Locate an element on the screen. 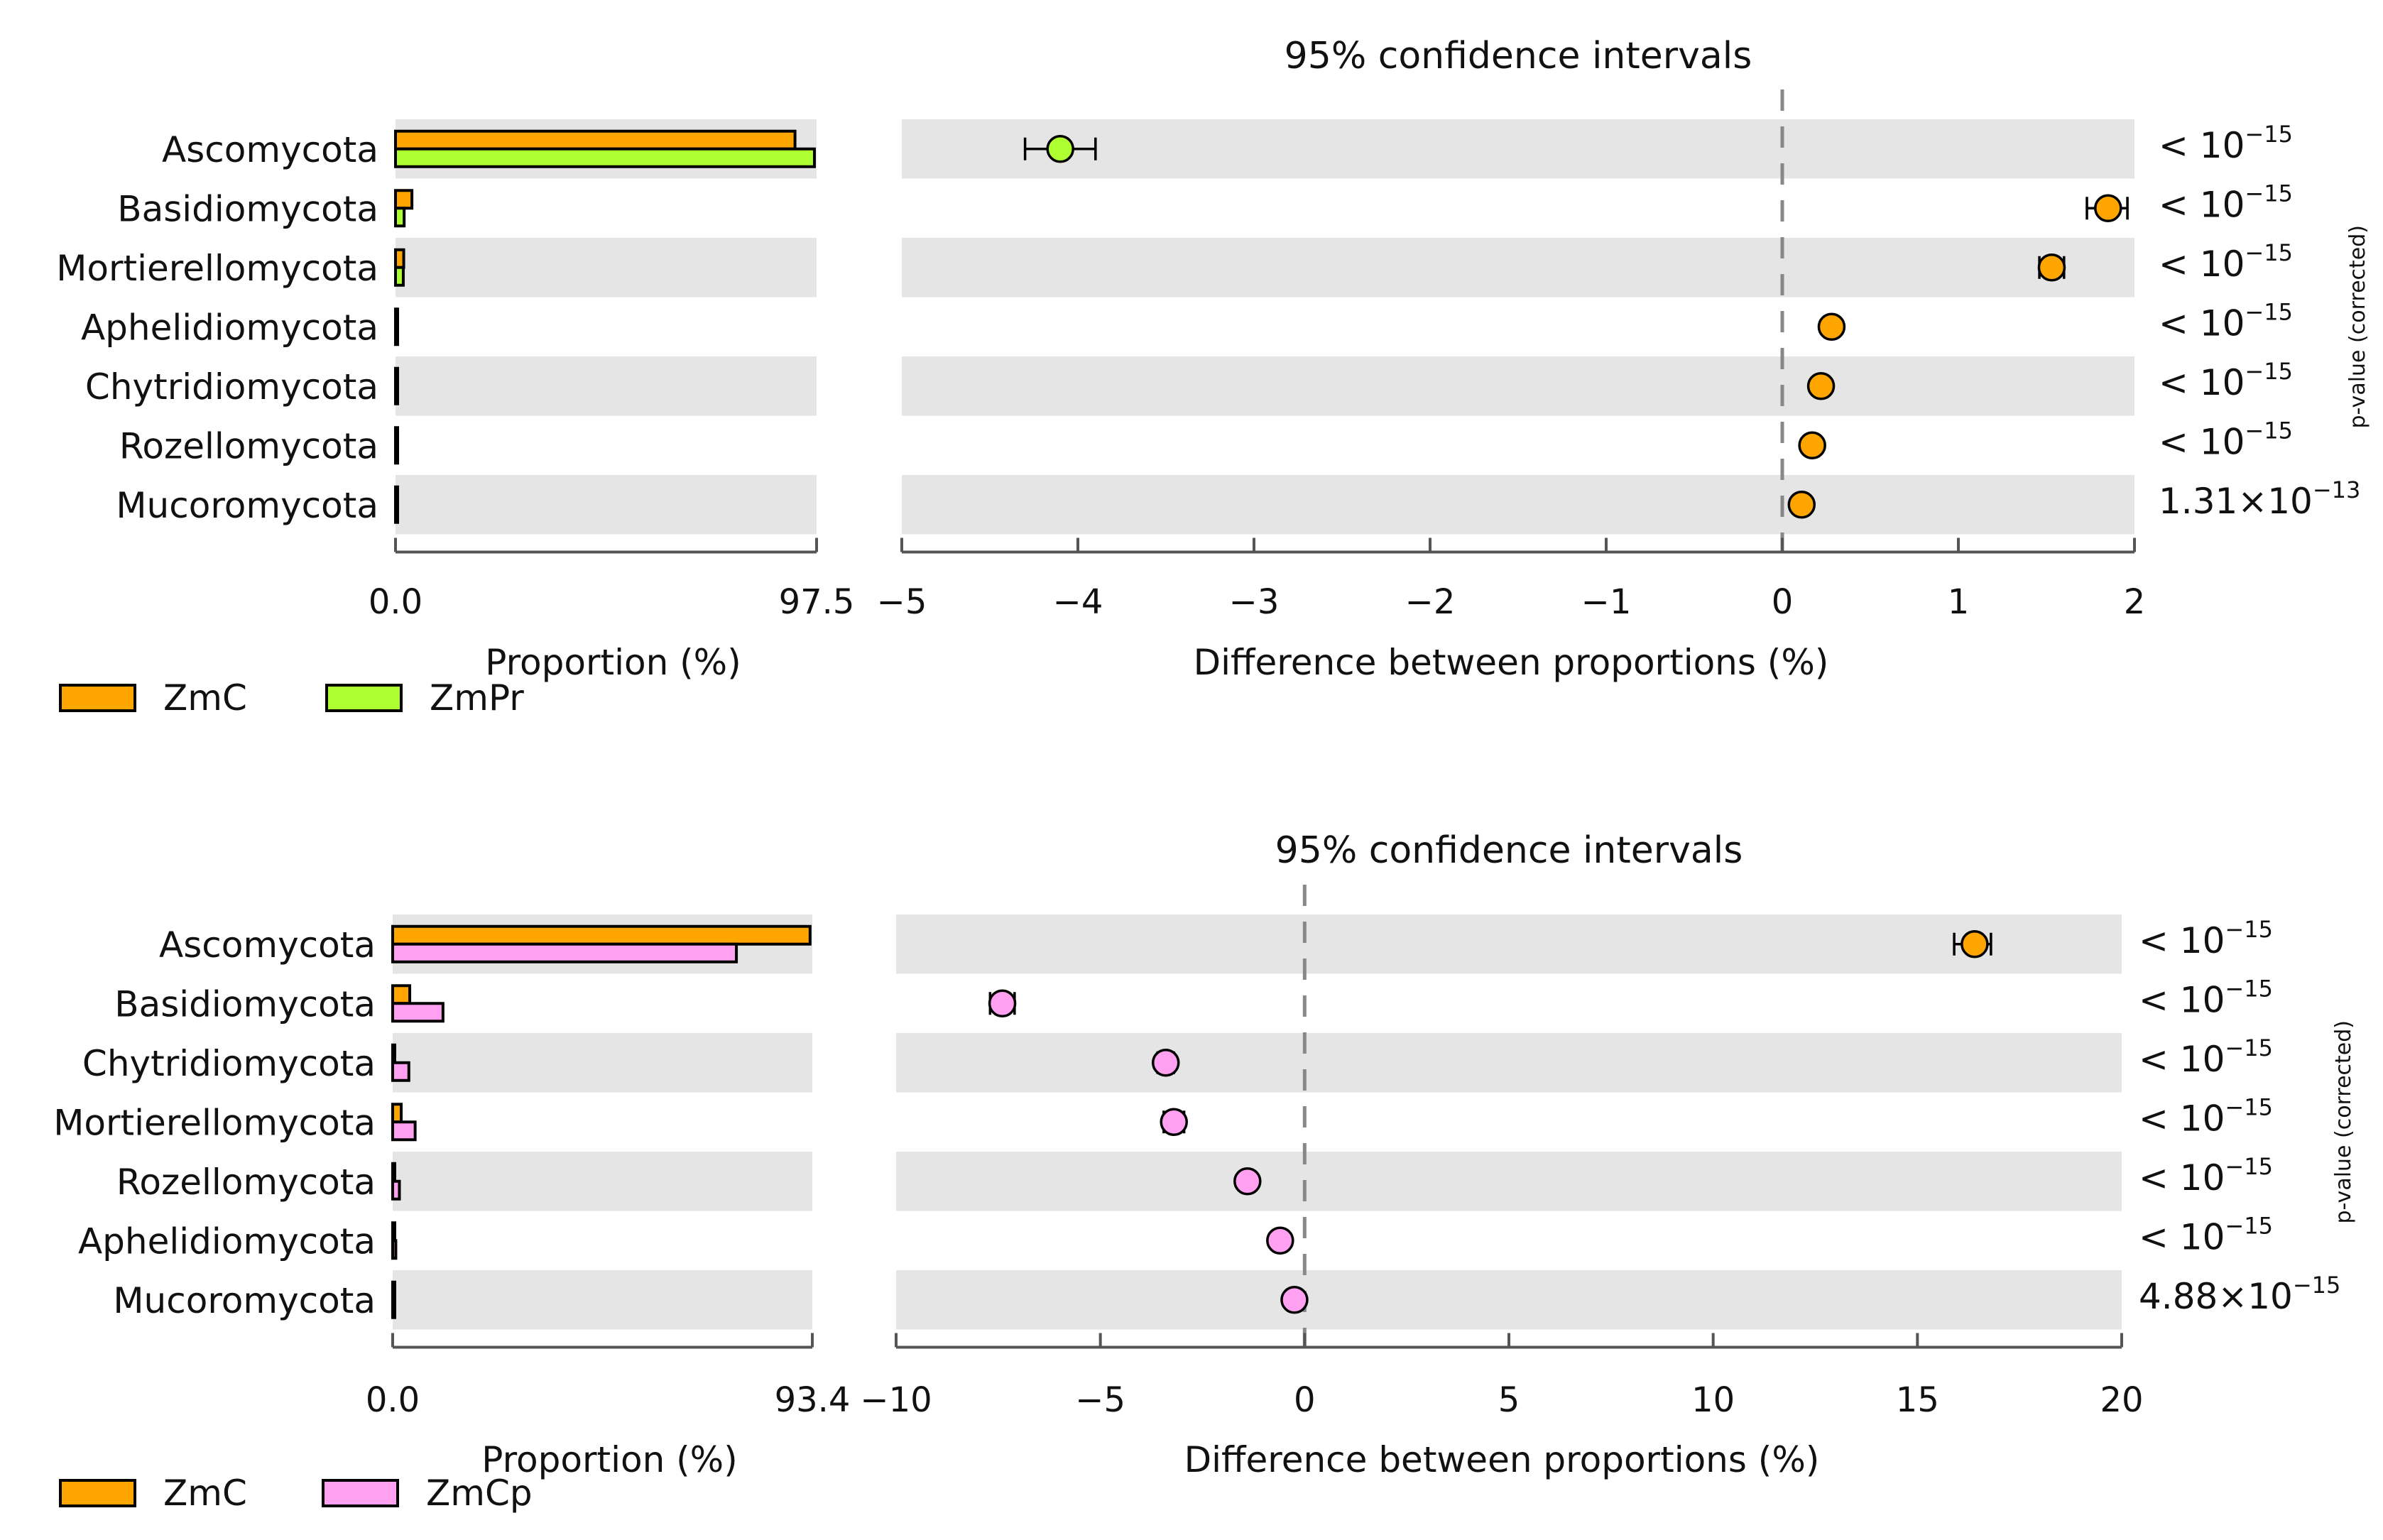  difference-tick-label: 10 is located at coordinates (1713, 1400).